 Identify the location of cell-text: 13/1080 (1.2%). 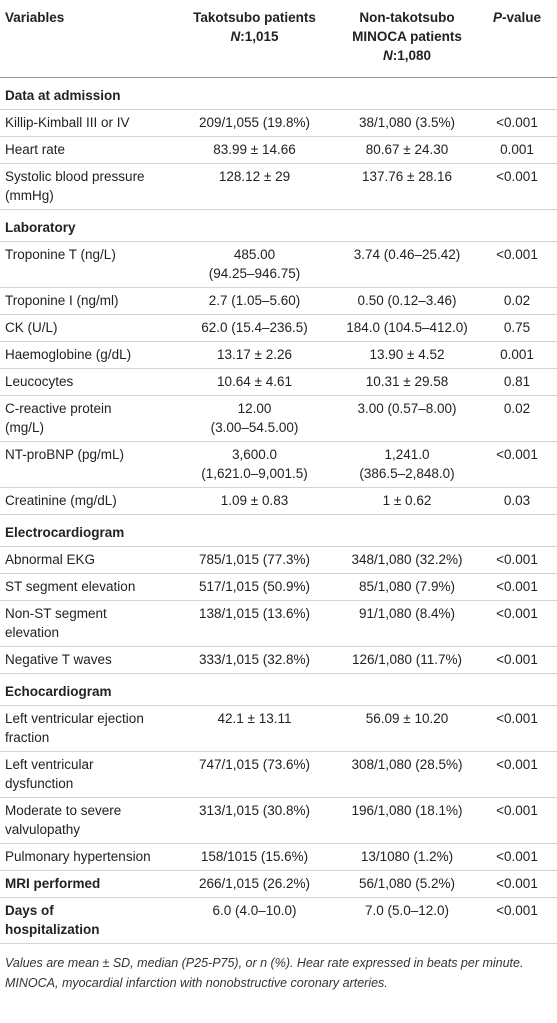
(407, 856).